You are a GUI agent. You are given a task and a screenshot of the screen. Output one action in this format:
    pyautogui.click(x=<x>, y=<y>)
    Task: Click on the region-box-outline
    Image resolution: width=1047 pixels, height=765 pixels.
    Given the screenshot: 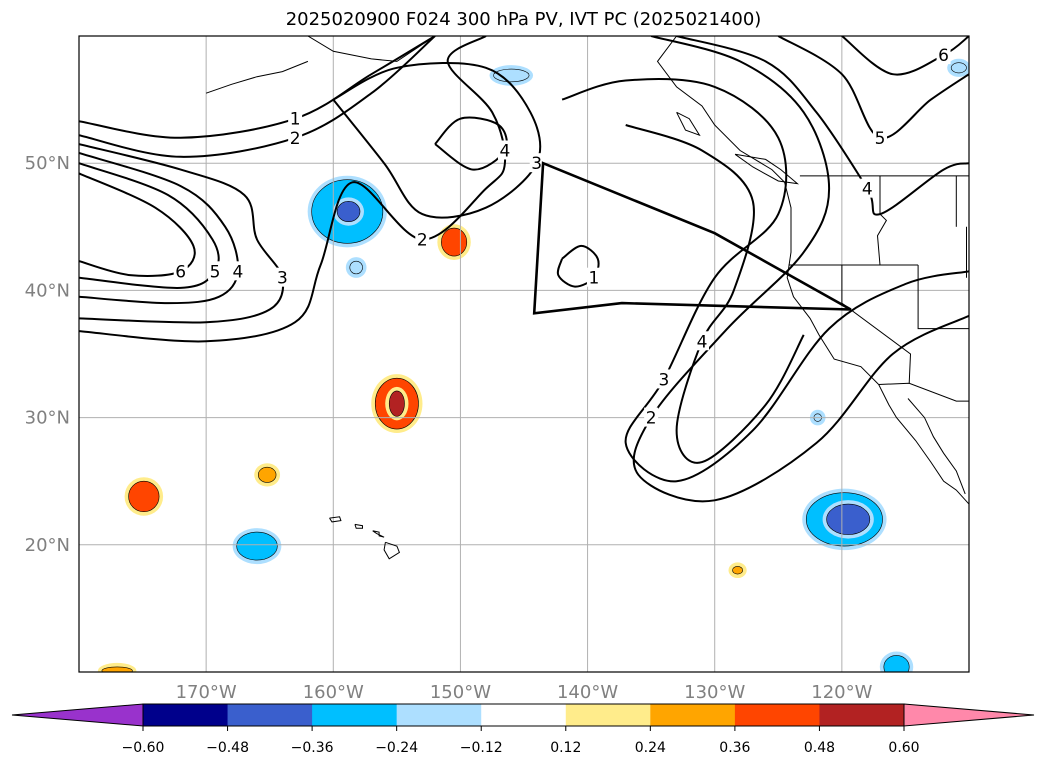 What is the action you would take?
    pyautogui.click(x=692, y=238)
    